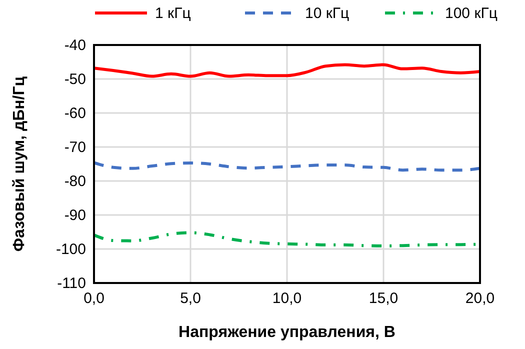 The width and height of the screenshot is (525, 349). Describe the element at coordinates (75, 45) in the screenshot. I see `y-tick-label: -40` at that location.